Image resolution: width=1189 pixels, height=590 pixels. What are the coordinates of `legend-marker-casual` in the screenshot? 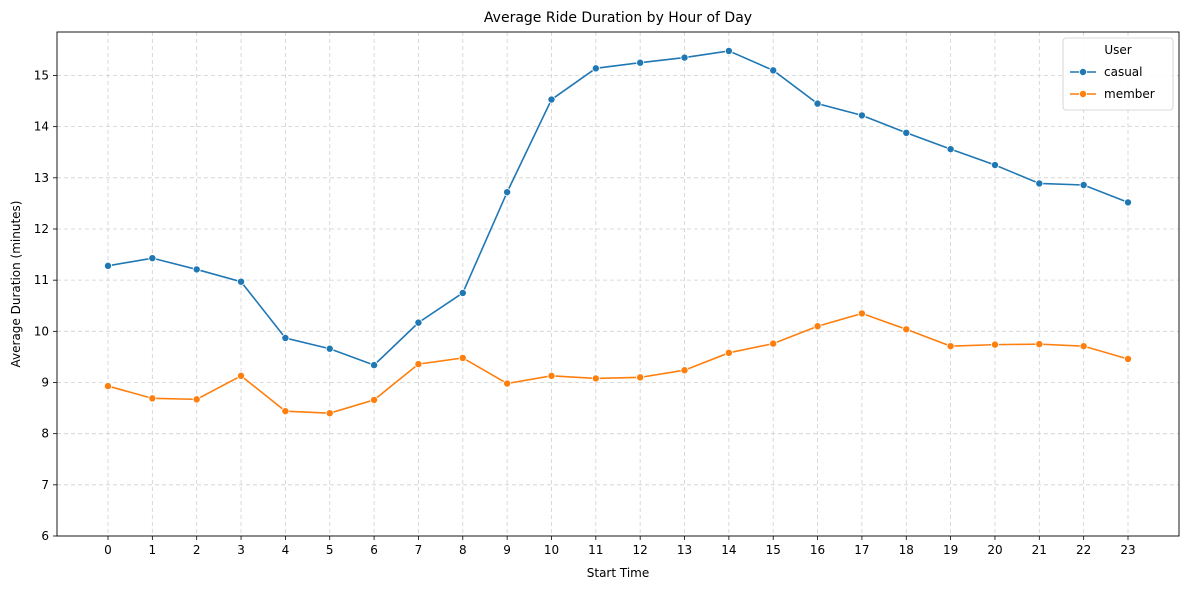 It's located at (1083, 72).